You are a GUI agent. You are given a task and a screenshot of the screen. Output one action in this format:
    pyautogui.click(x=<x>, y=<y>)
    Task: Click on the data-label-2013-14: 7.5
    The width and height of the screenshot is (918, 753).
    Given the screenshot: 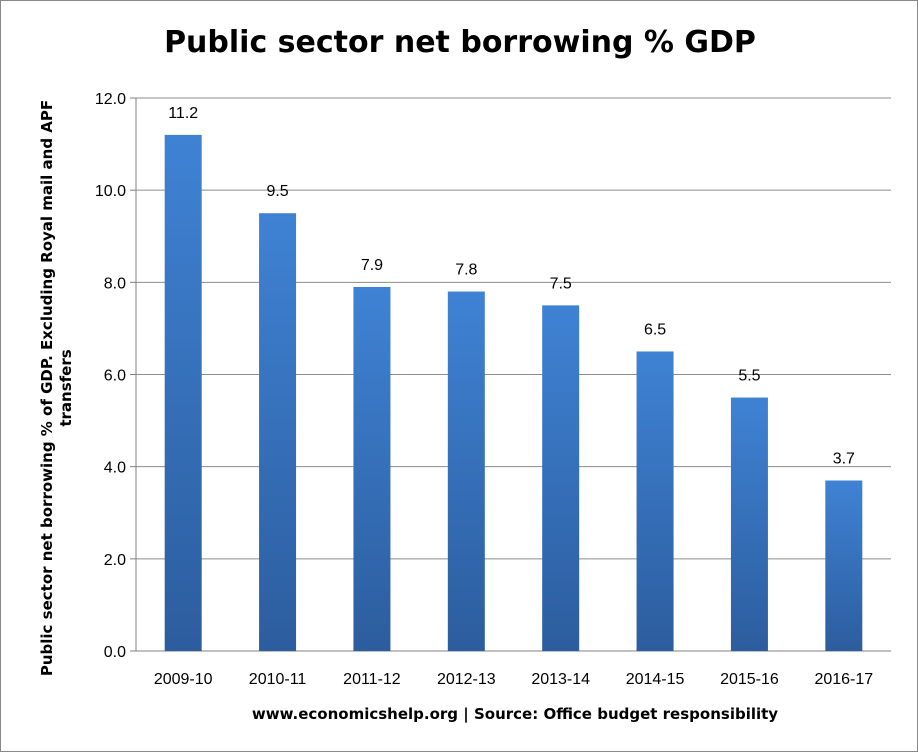 What is the action you would take?
    pyautogui.click(x=561, y=283)
    